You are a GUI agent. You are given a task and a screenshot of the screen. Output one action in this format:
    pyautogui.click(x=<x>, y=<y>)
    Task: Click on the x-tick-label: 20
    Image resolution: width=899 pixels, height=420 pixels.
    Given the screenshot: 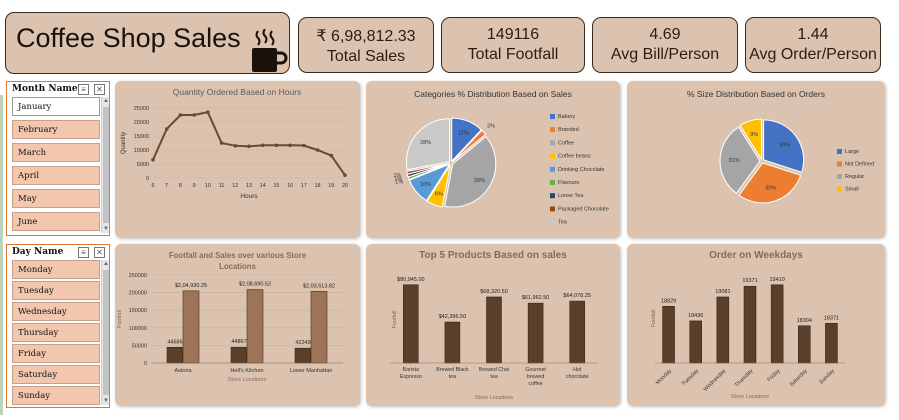 What is the action you would take?
    pyautogui.click(x=345, y=186)
    